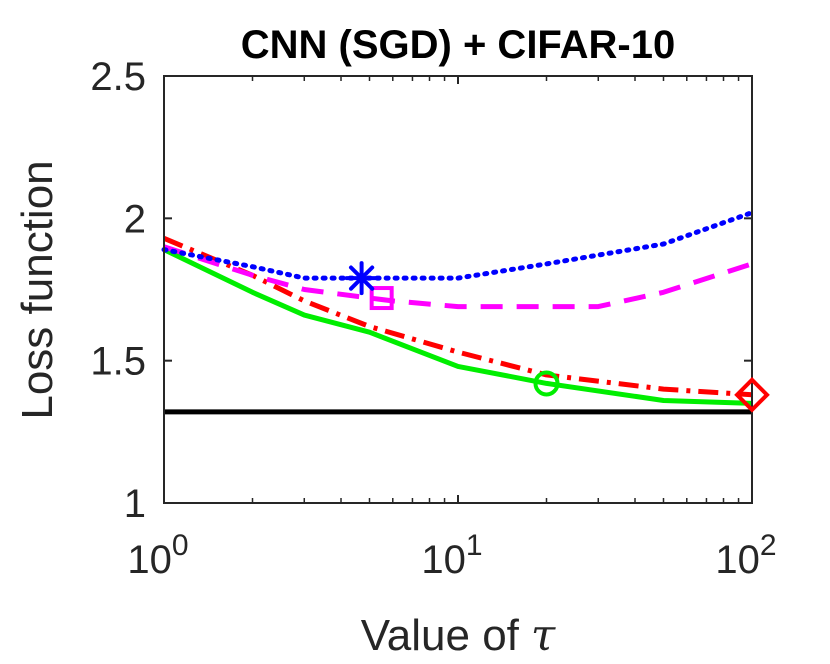 The height and width of the screenshot is (664, 830). Describe the element at coordinates (543, 635) in the screenshot. I see `tau-symbol: τ` at that location.